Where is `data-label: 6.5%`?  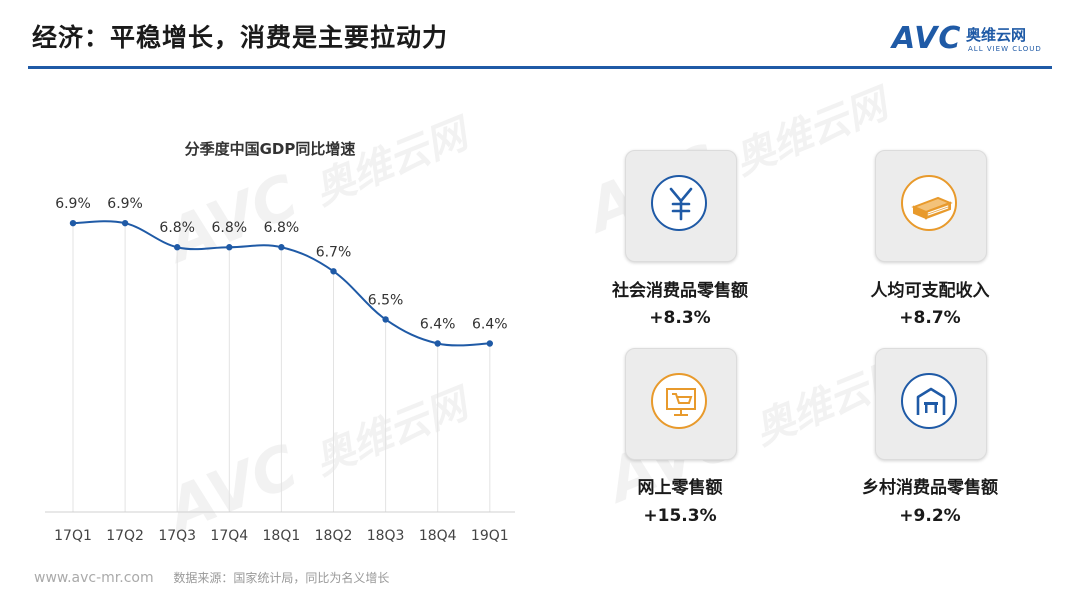 data-label: 6.5% is located at coordinates (386, 300).